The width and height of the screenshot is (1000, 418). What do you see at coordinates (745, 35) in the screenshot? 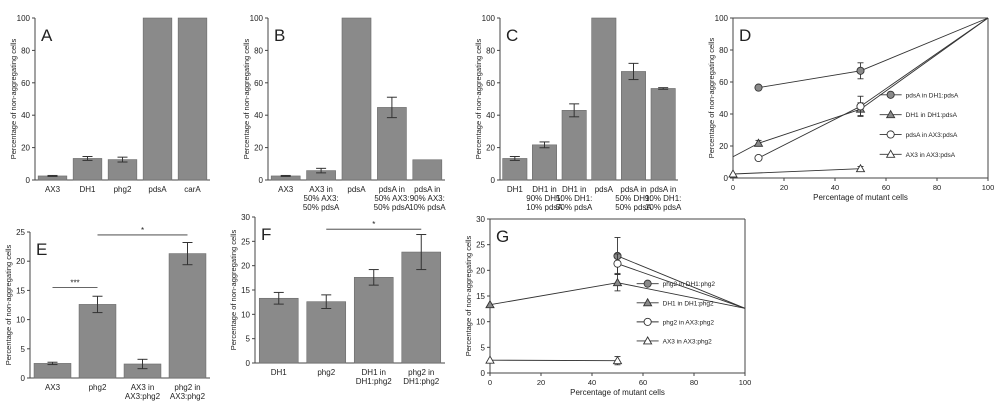
I see `panel-label: D` at bounding box center [745, 35].